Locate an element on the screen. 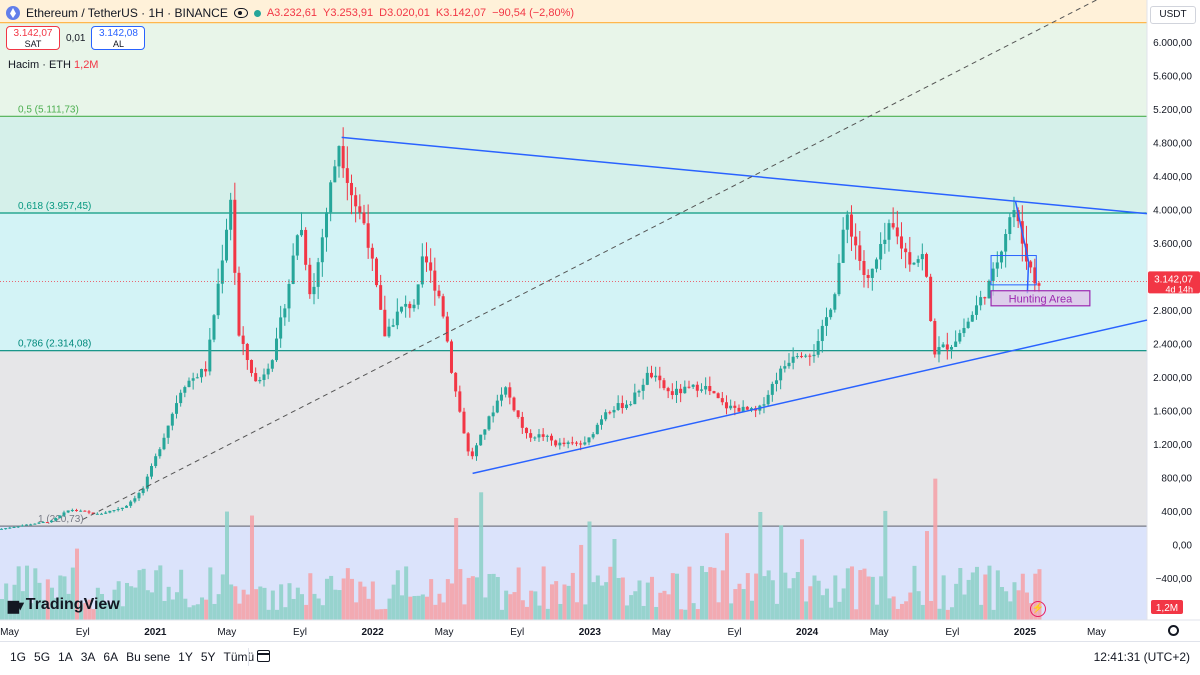 The height and width of the screenshot is (675, 1200). fib-zone is located at coordinates (573, 165).